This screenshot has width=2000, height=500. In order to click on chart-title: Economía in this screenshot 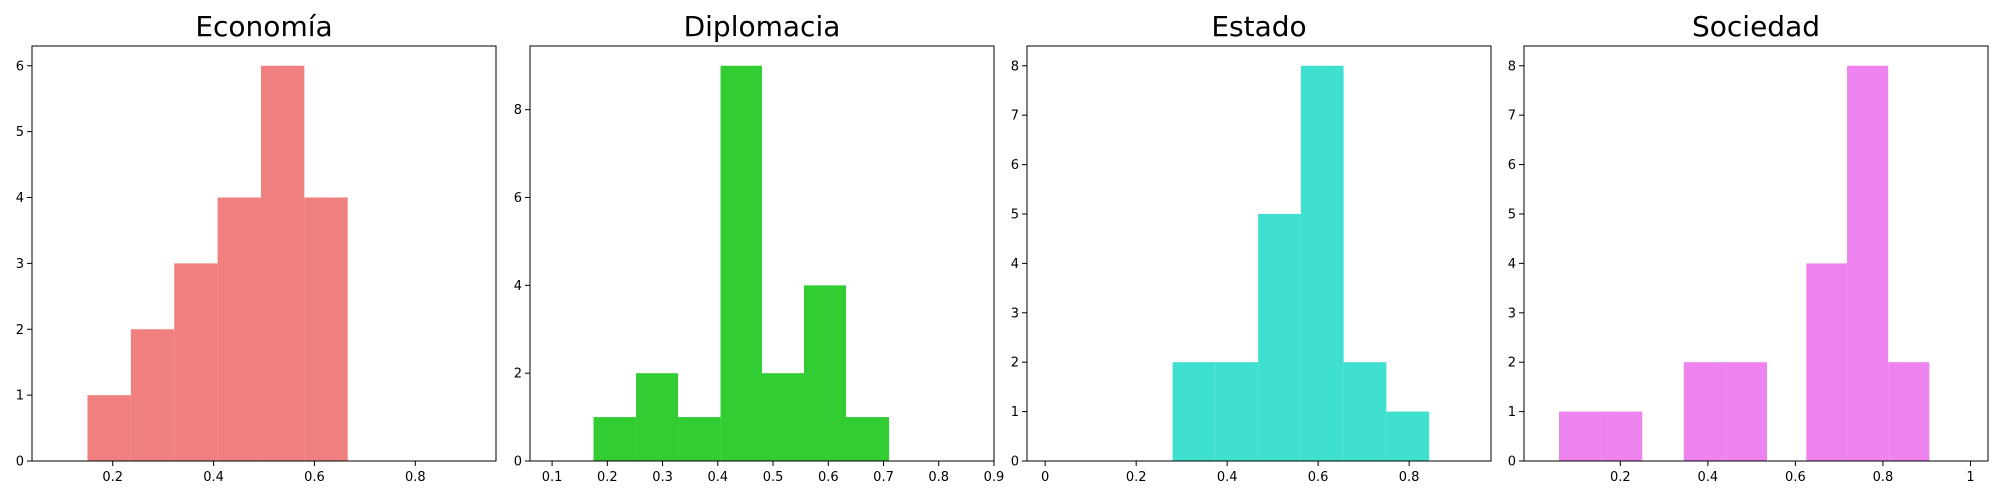, I will do `click(263, 26)`.